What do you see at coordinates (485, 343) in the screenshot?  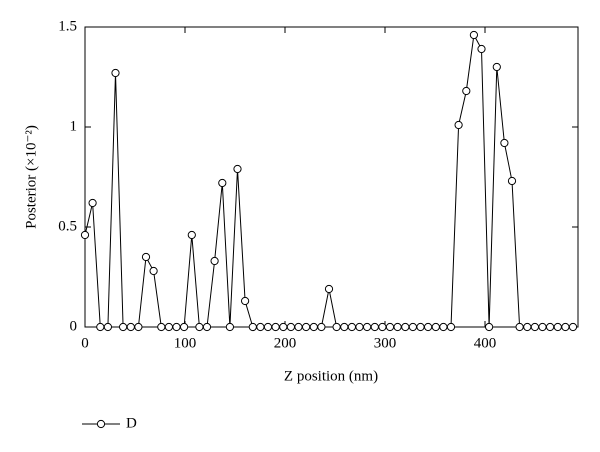 I see `x-tick-label: 400` at bounding box center [485, 343].